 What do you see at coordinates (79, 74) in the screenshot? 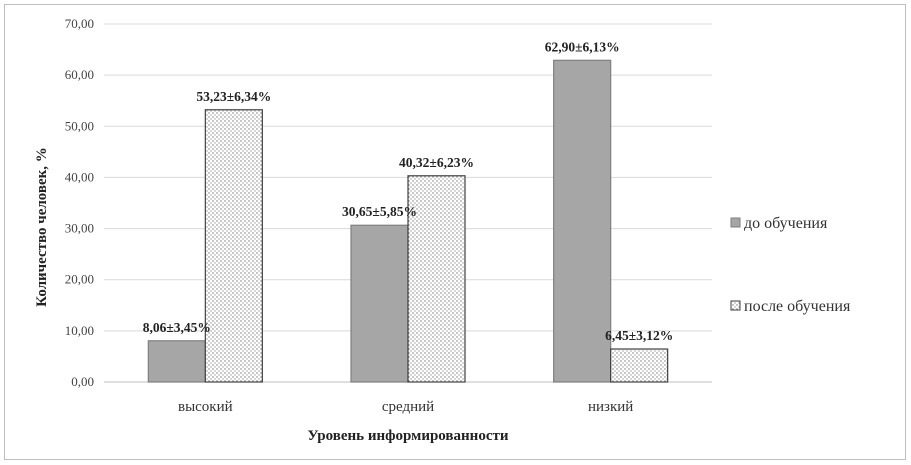
I see `y-tick-label: 60,00` at bounding box center [79, 74].